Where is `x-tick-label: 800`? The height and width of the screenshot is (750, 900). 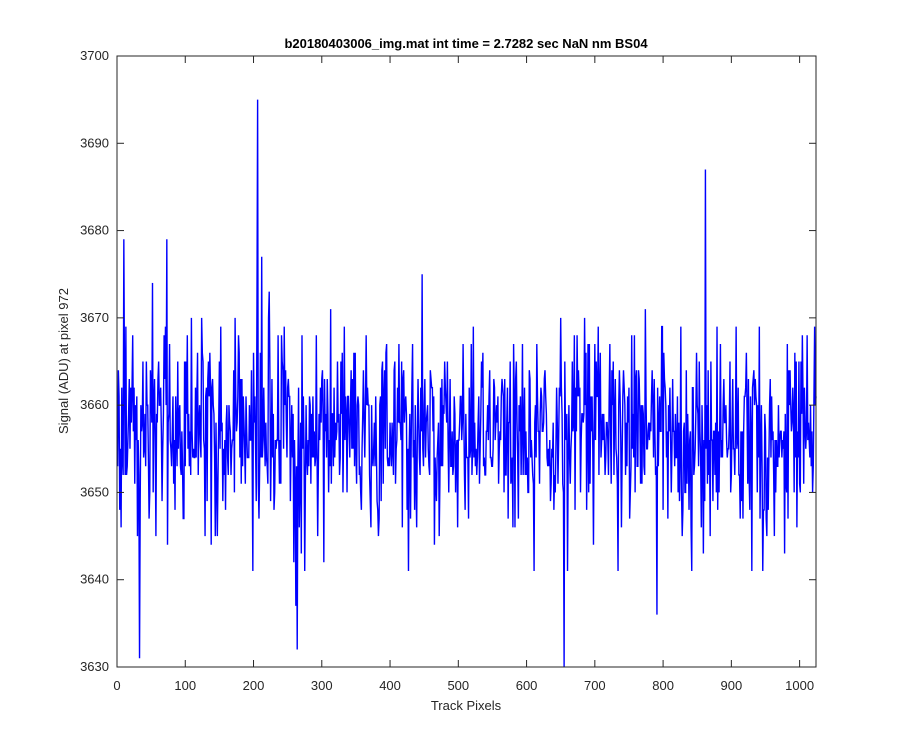
x-tick-label: 800 is located at coordinates (663, 685).